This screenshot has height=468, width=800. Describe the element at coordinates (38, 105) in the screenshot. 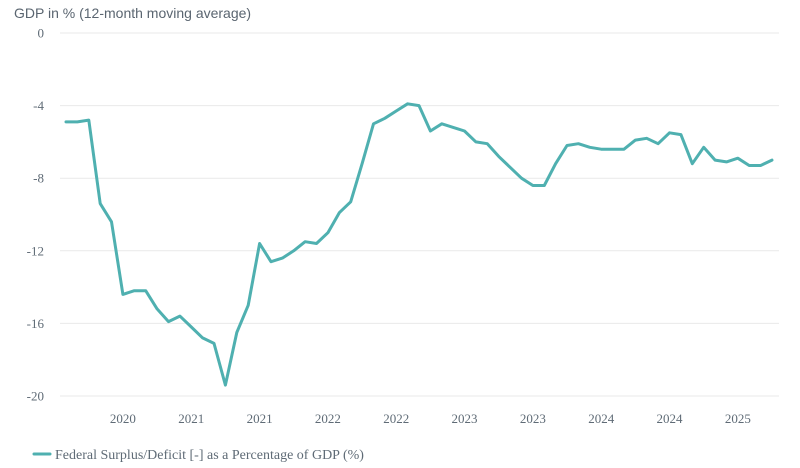

I see `y-tick-label: -4` at that location.